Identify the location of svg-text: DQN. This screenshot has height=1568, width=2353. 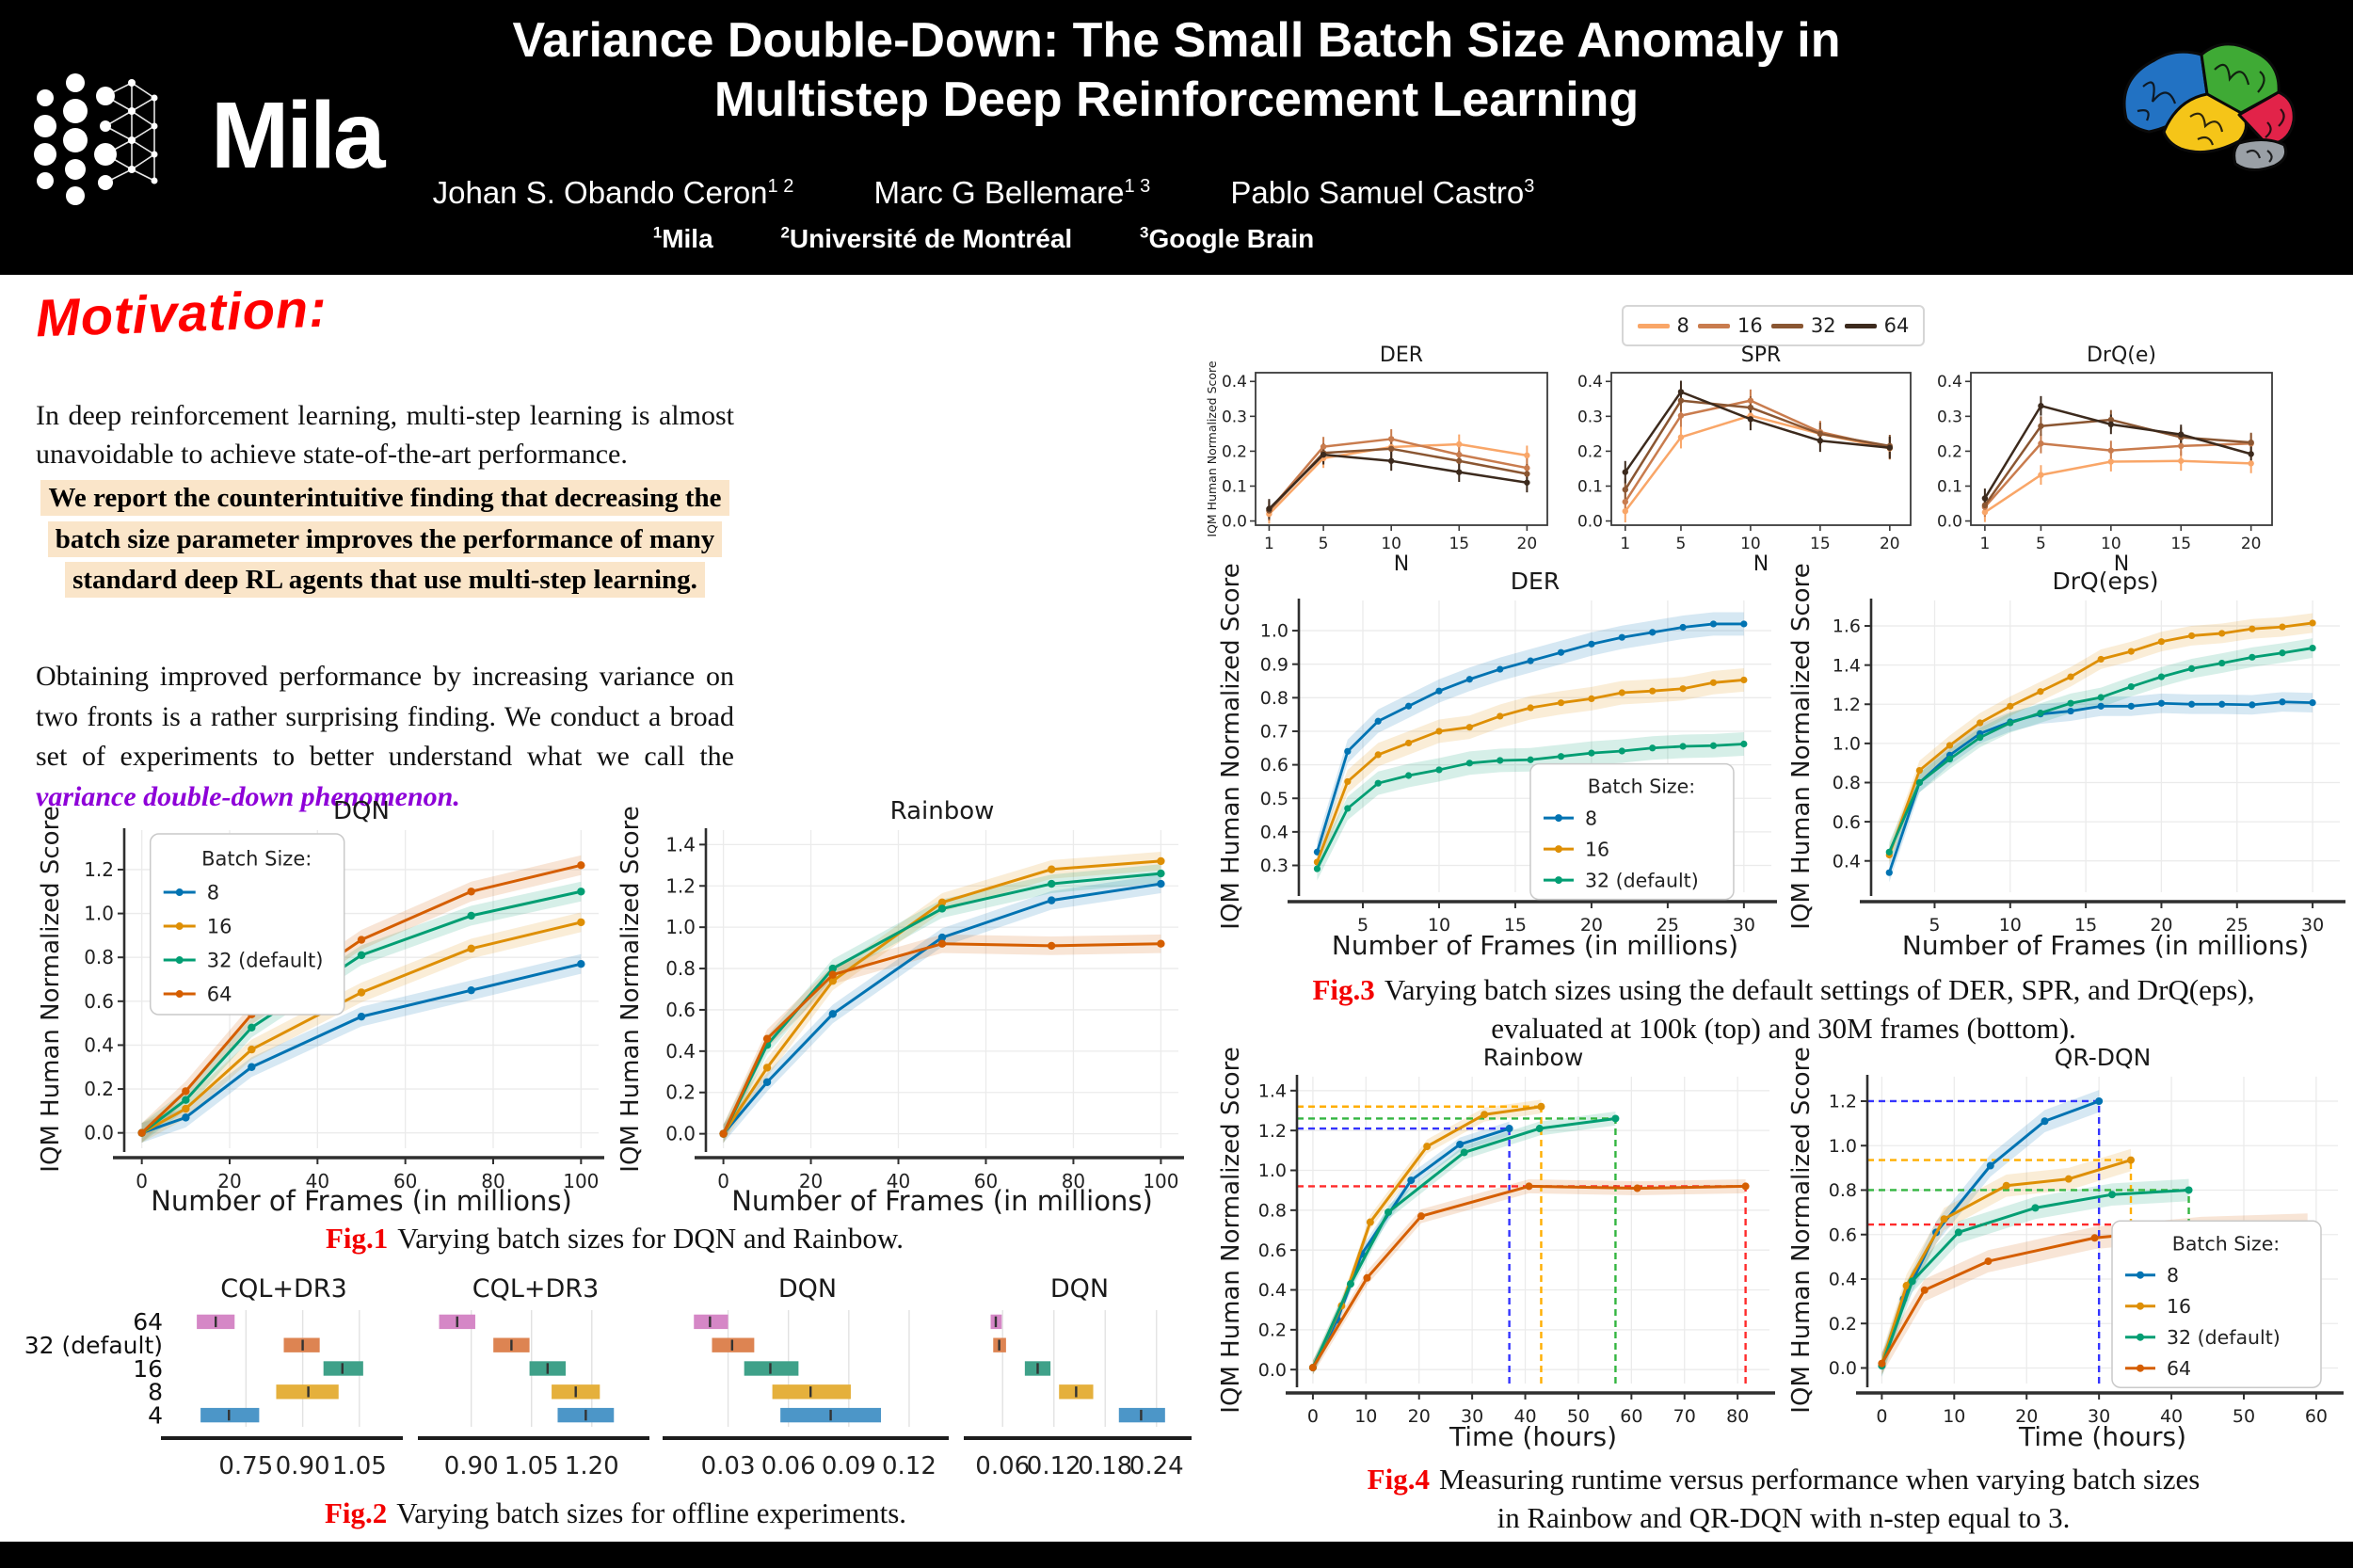
(1079, 1289).